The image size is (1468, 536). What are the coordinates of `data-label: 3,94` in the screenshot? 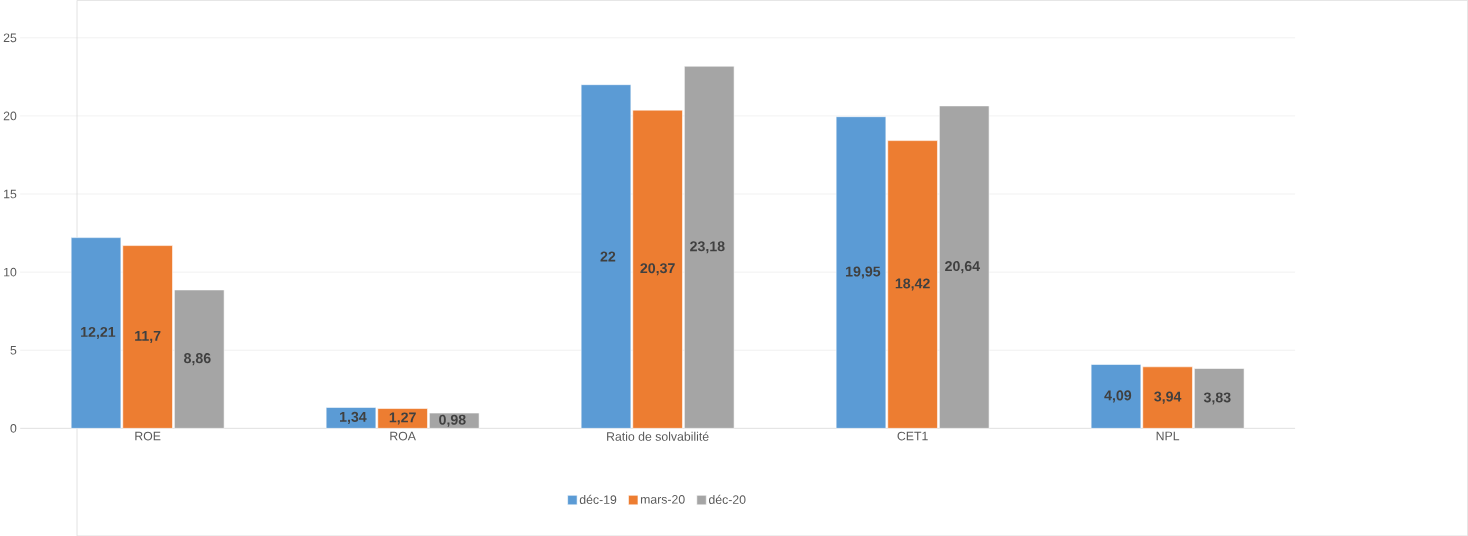 It's located at (1168, 397).